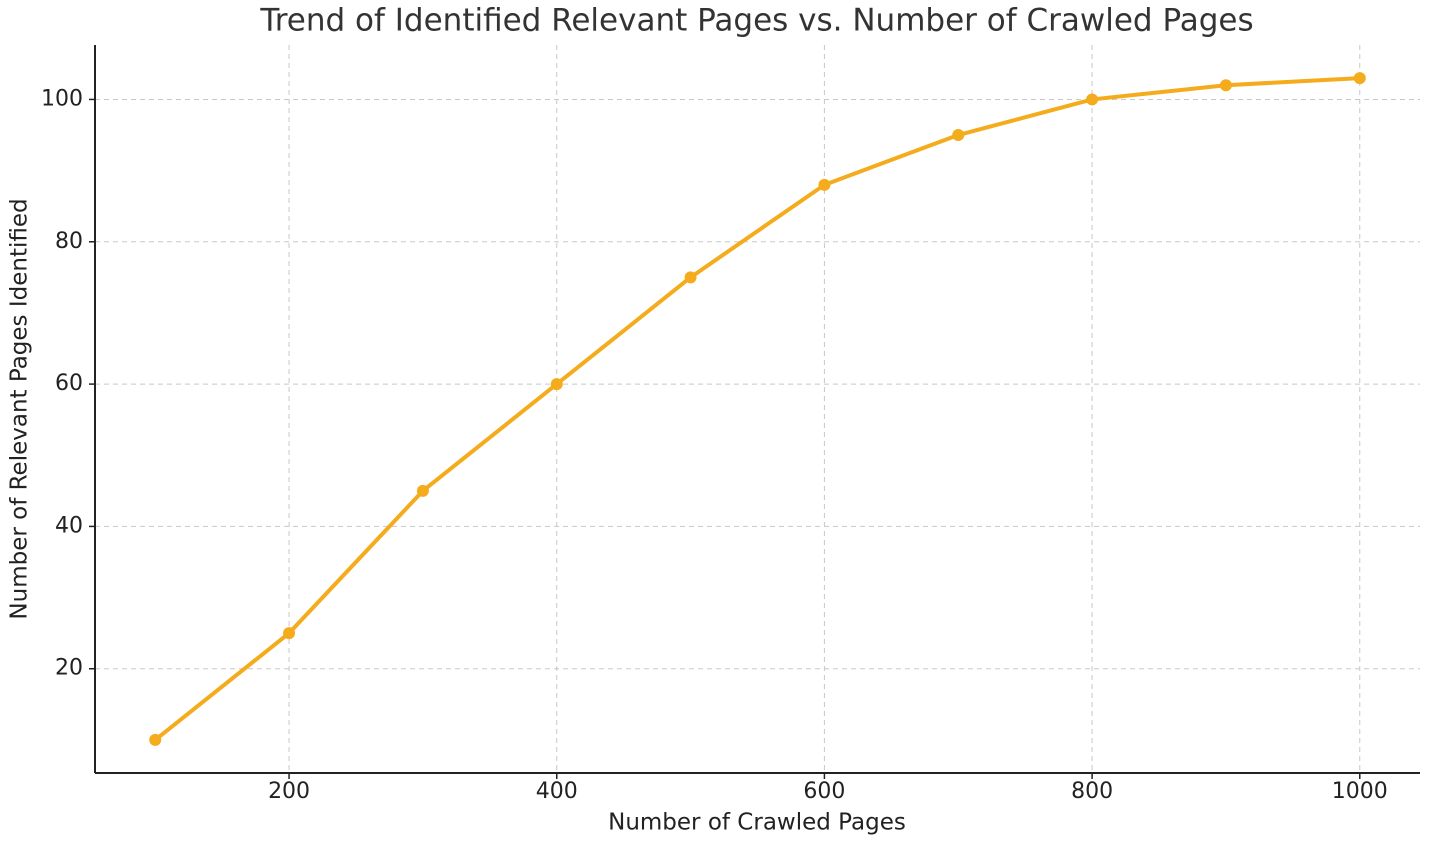 The width and height of the screenshot is (1430, 845). I want to click on y-tick-label: 60, so click(69, 383).